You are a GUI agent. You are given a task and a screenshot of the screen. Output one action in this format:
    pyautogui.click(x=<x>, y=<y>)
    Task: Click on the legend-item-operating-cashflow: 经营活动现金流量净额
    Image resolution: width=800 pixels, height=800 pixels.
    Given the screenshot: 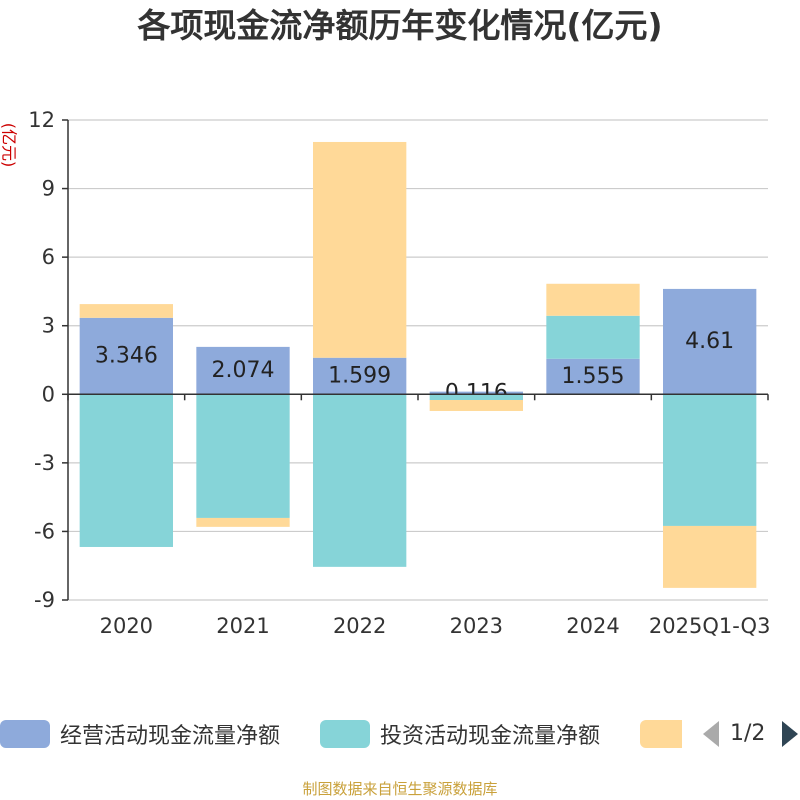 What is the action you would take?
    pyautogui.click(x=140, y=734)
    